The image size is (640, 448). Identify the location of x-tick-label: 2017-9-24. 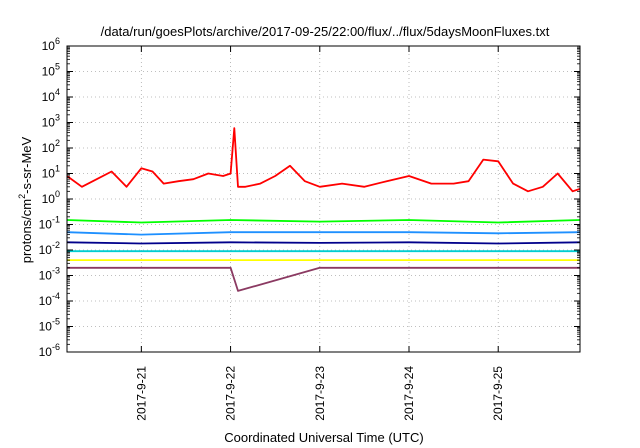
(409, 393).